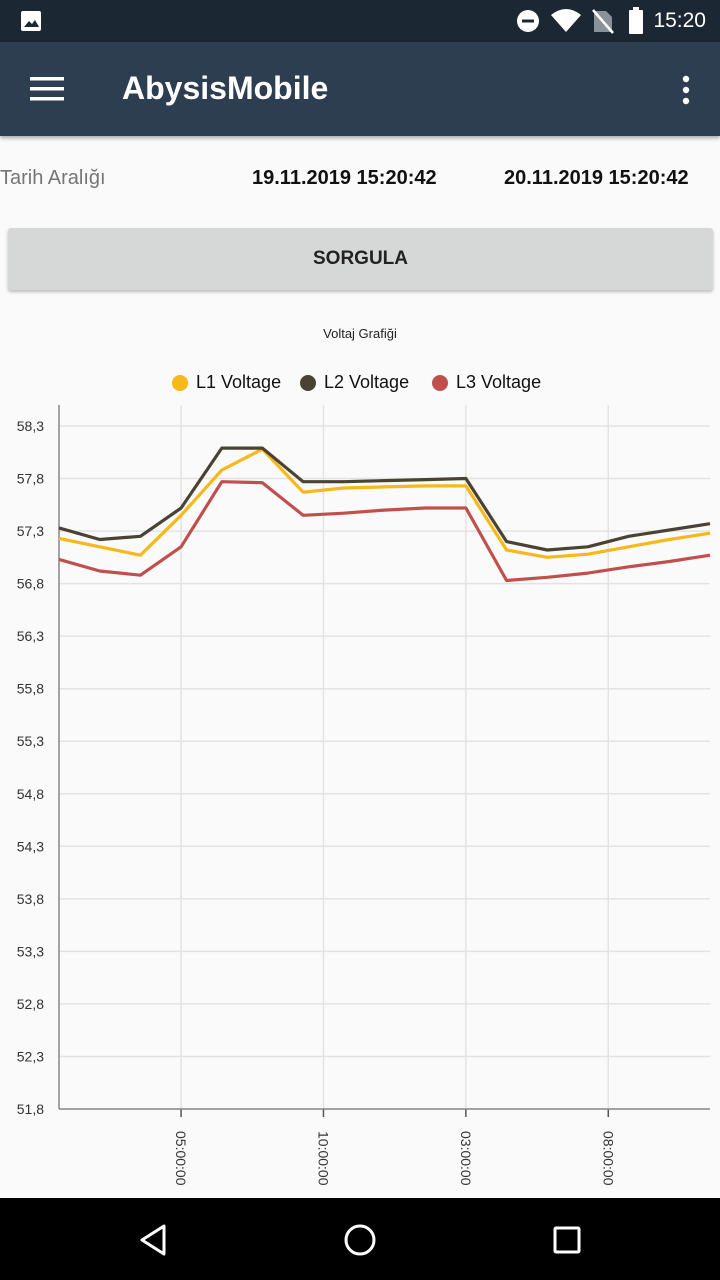 The width and height of the screenshot is (720, 1280). Describe the element at coordinates (686, 90) in the screenshot. I see `more-vert-icon` at that location.